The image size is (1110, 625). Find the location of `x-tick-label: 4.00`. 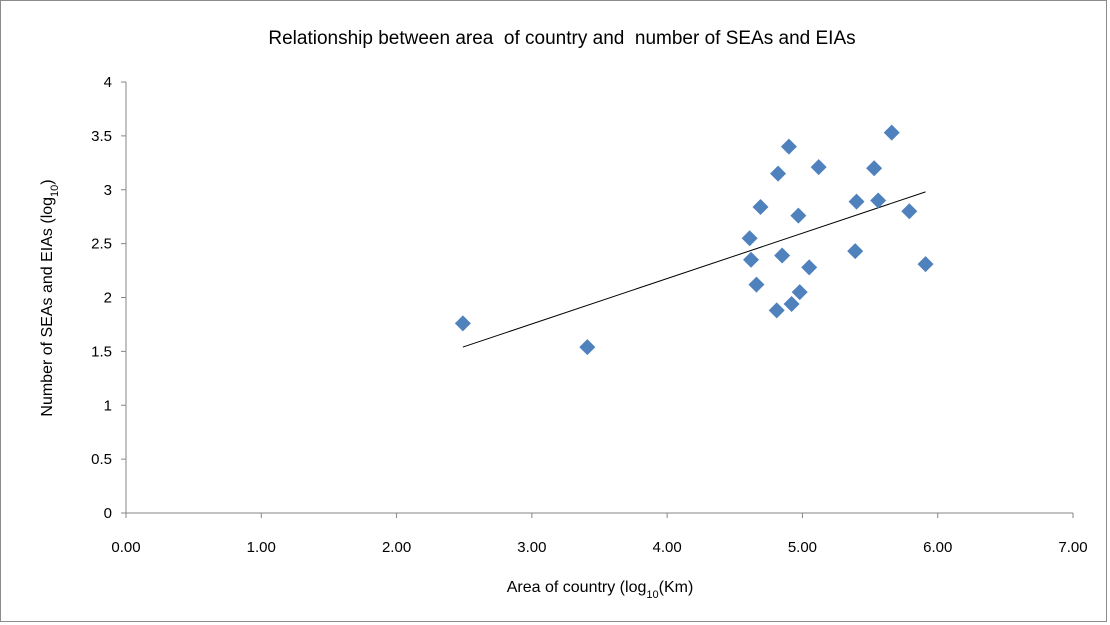

x-tick-label: 4.00 is located at coordinates (667, 547).